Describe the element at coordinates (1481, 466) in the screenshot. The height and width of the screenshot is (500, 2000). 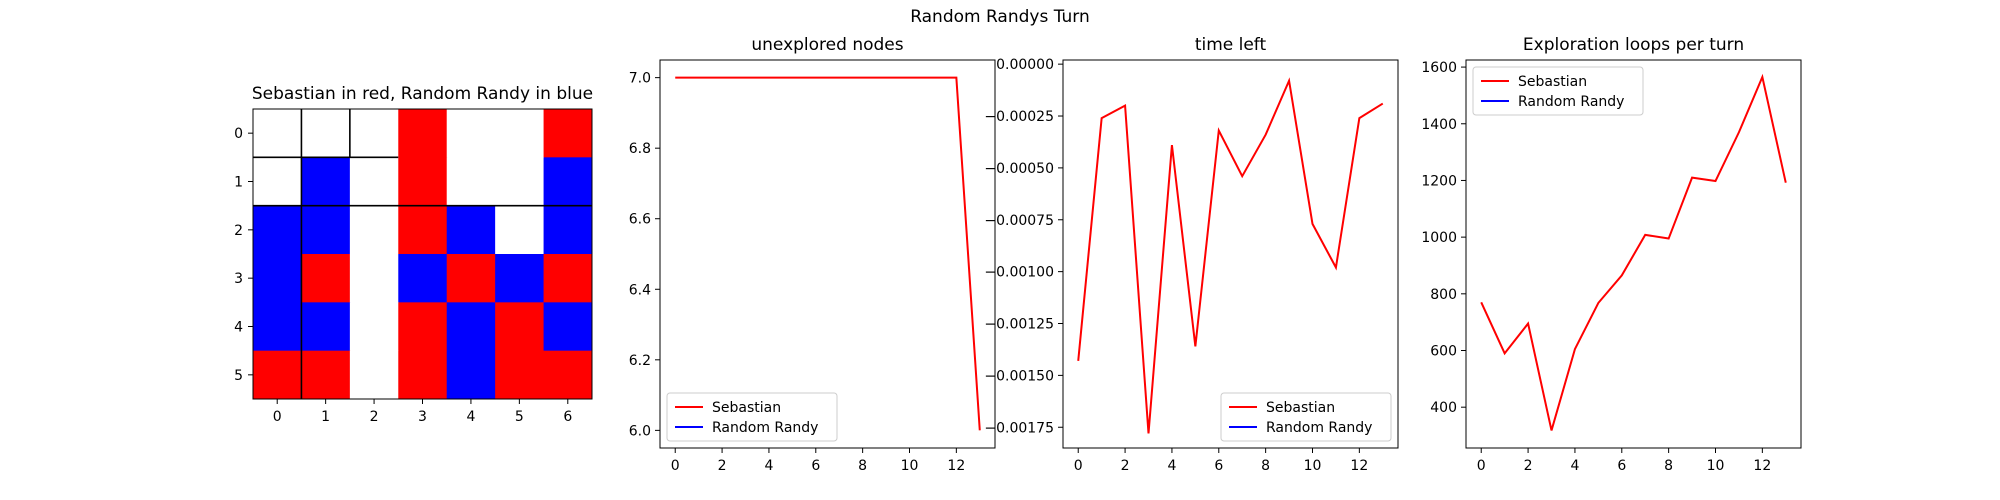
I see `panel3-xtick-label: 0` at that location.